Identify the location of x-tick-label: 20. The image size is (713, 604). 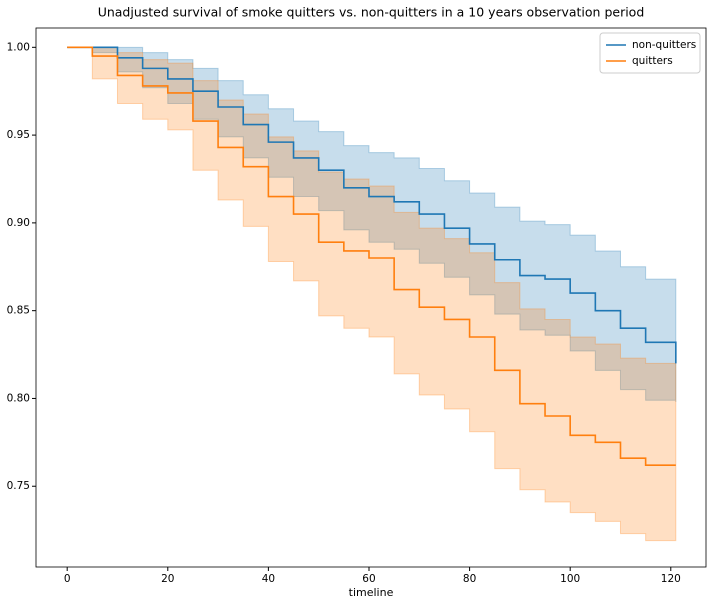
(167, 579).